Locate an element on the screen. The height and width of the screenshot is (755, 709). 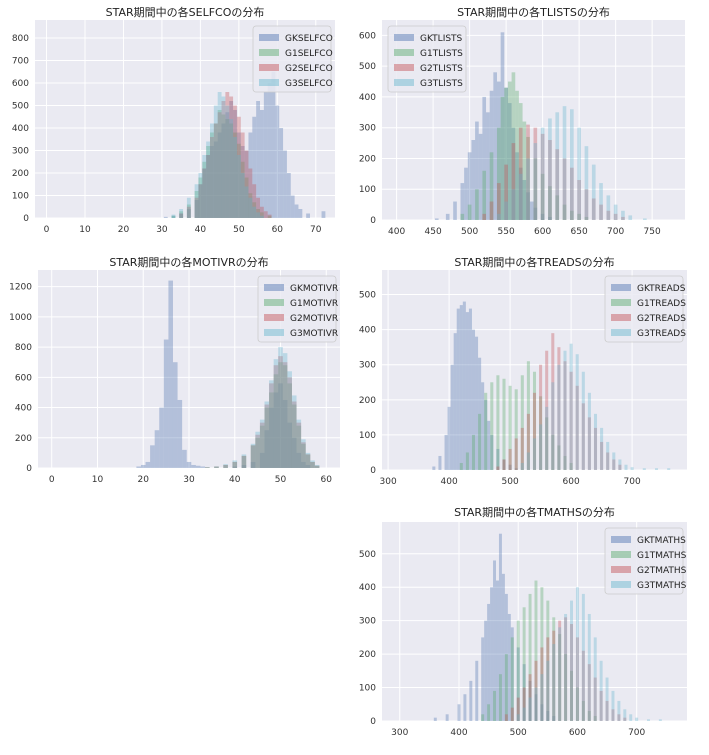
x-tick-label: 20 is located at coordinates (144, 480).